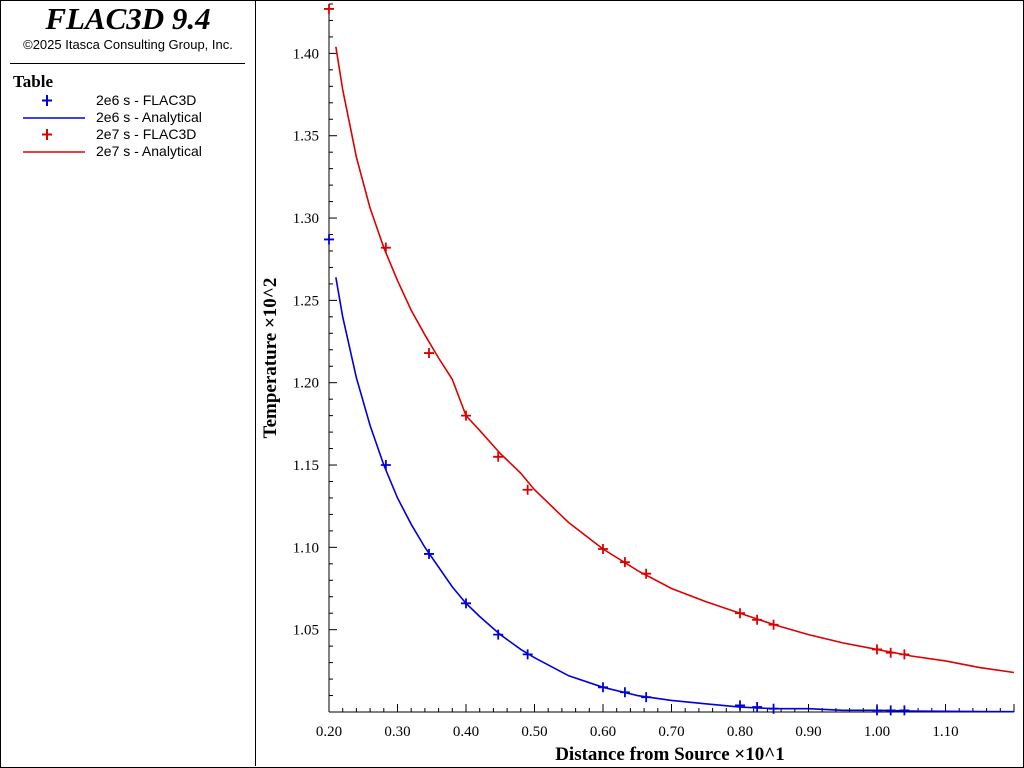 The image size is (1024, 768). Describe the element at coordinates (128, 18) in the screenshot. I see `app-title: FLAC3D 9.4` at that location.